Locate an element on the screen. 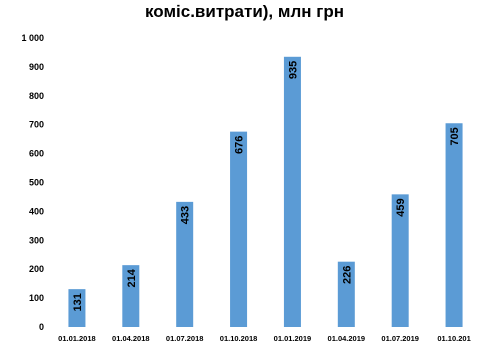 This screenshot has height=345, width=489. data-label: 433 is located at coordinates (186, 215).